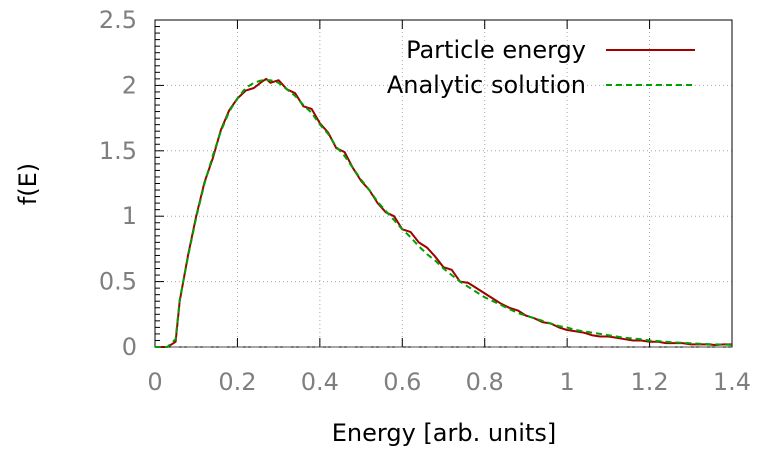 This screenshot has width=759, height=450. What do you see at coordinates (444, 433) in the screenshot?
I see `x-axis-title: Energy [arb. units]` at bounding box center [444, 433].